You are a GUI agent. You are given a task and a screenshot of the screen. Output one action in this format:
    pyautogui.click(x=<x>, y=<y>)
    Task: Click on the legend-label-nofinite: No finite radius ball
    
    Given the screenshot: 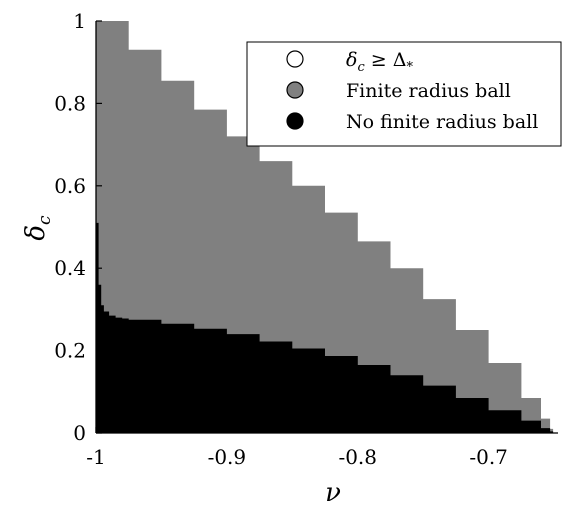 What is the action you would take?
    pyautogui.click(x=442, y=122)
    